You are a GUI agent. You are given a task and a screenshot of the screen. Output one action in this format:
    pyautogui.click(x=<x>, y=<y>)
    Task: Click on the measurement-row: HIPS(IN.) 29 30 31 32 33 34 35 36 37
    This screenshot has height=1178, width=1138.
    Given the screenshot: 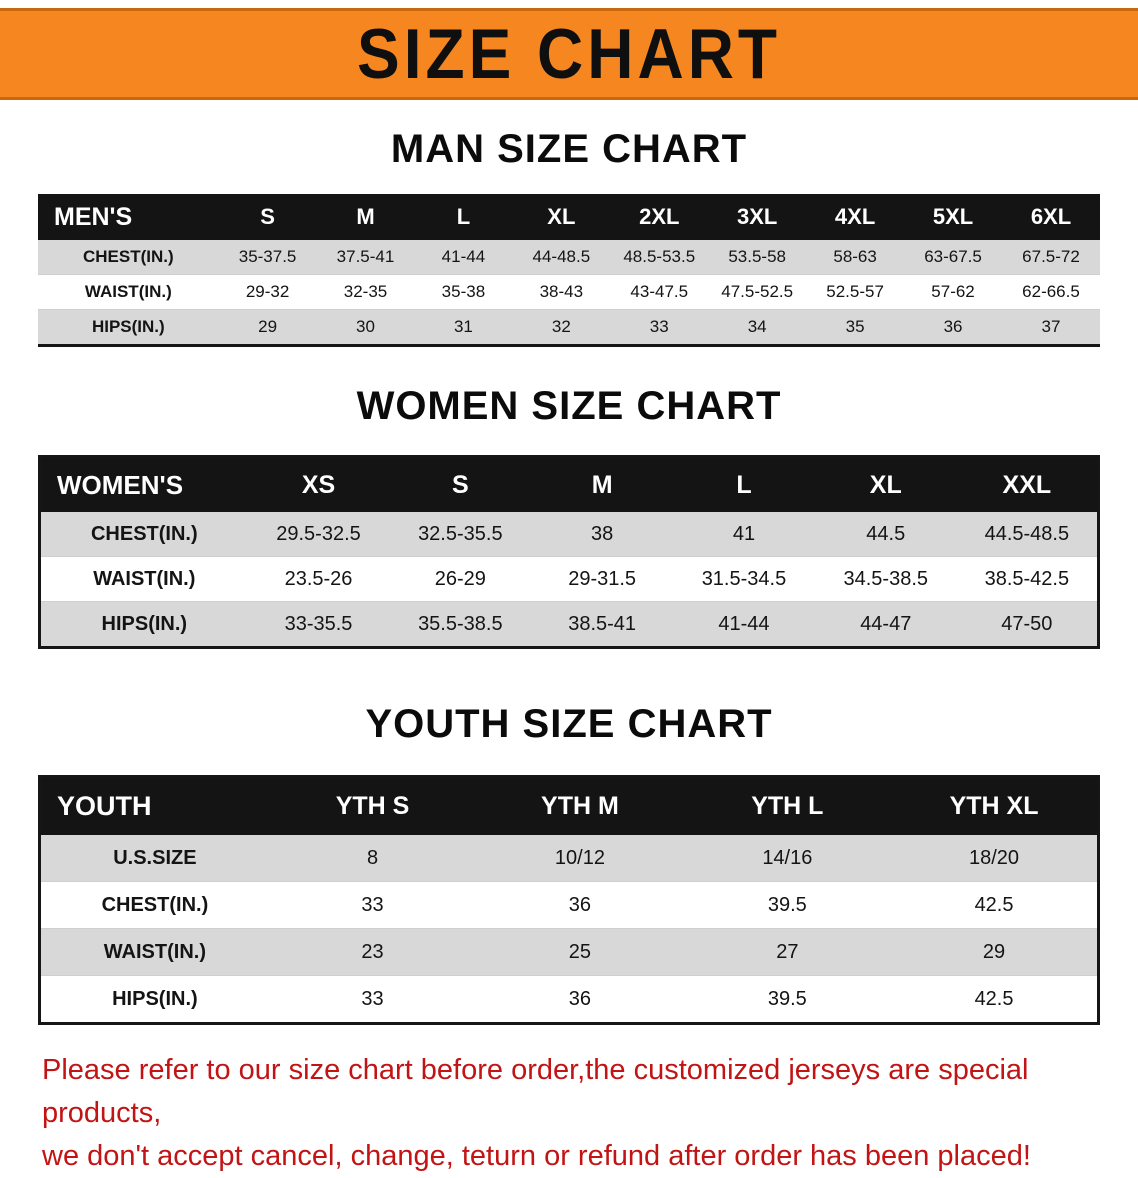 What is the action you would take?
    pyautogui.click(x=569, y=327)
    